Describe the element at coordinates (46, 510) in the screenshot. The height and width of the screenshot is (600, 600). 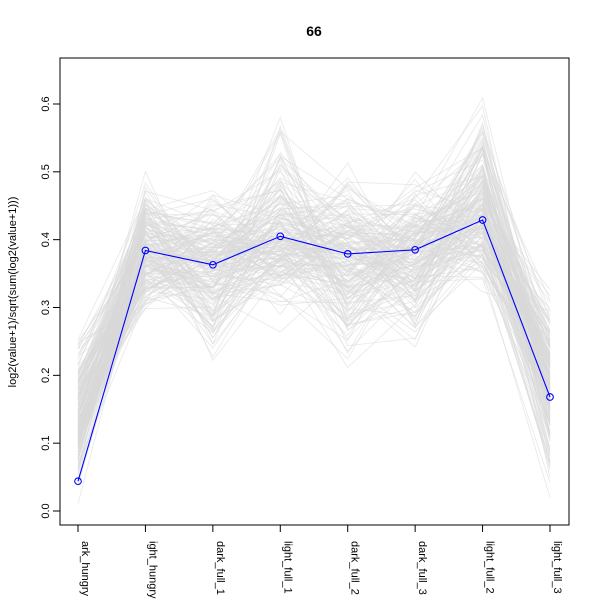
I see `y-tick-label: 0.0` at that location.